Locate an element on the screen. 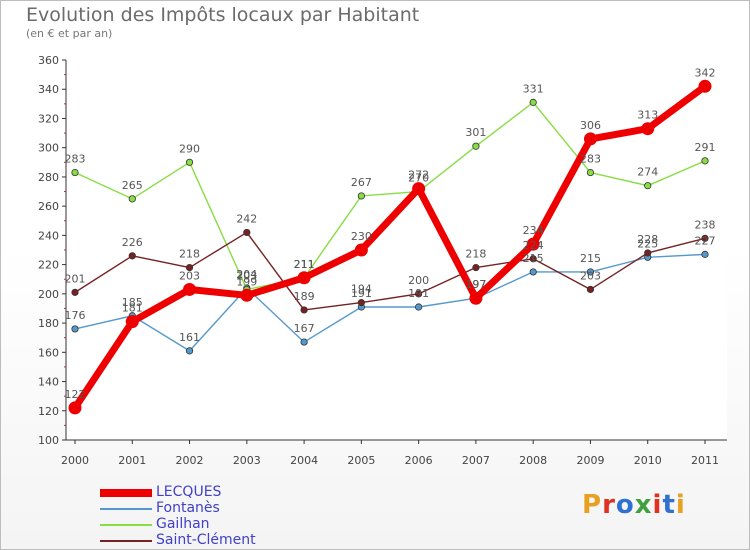 The width and height of the screenshot is (750, 550). y-tick-label: 200 is located at coordinates (48, 294).